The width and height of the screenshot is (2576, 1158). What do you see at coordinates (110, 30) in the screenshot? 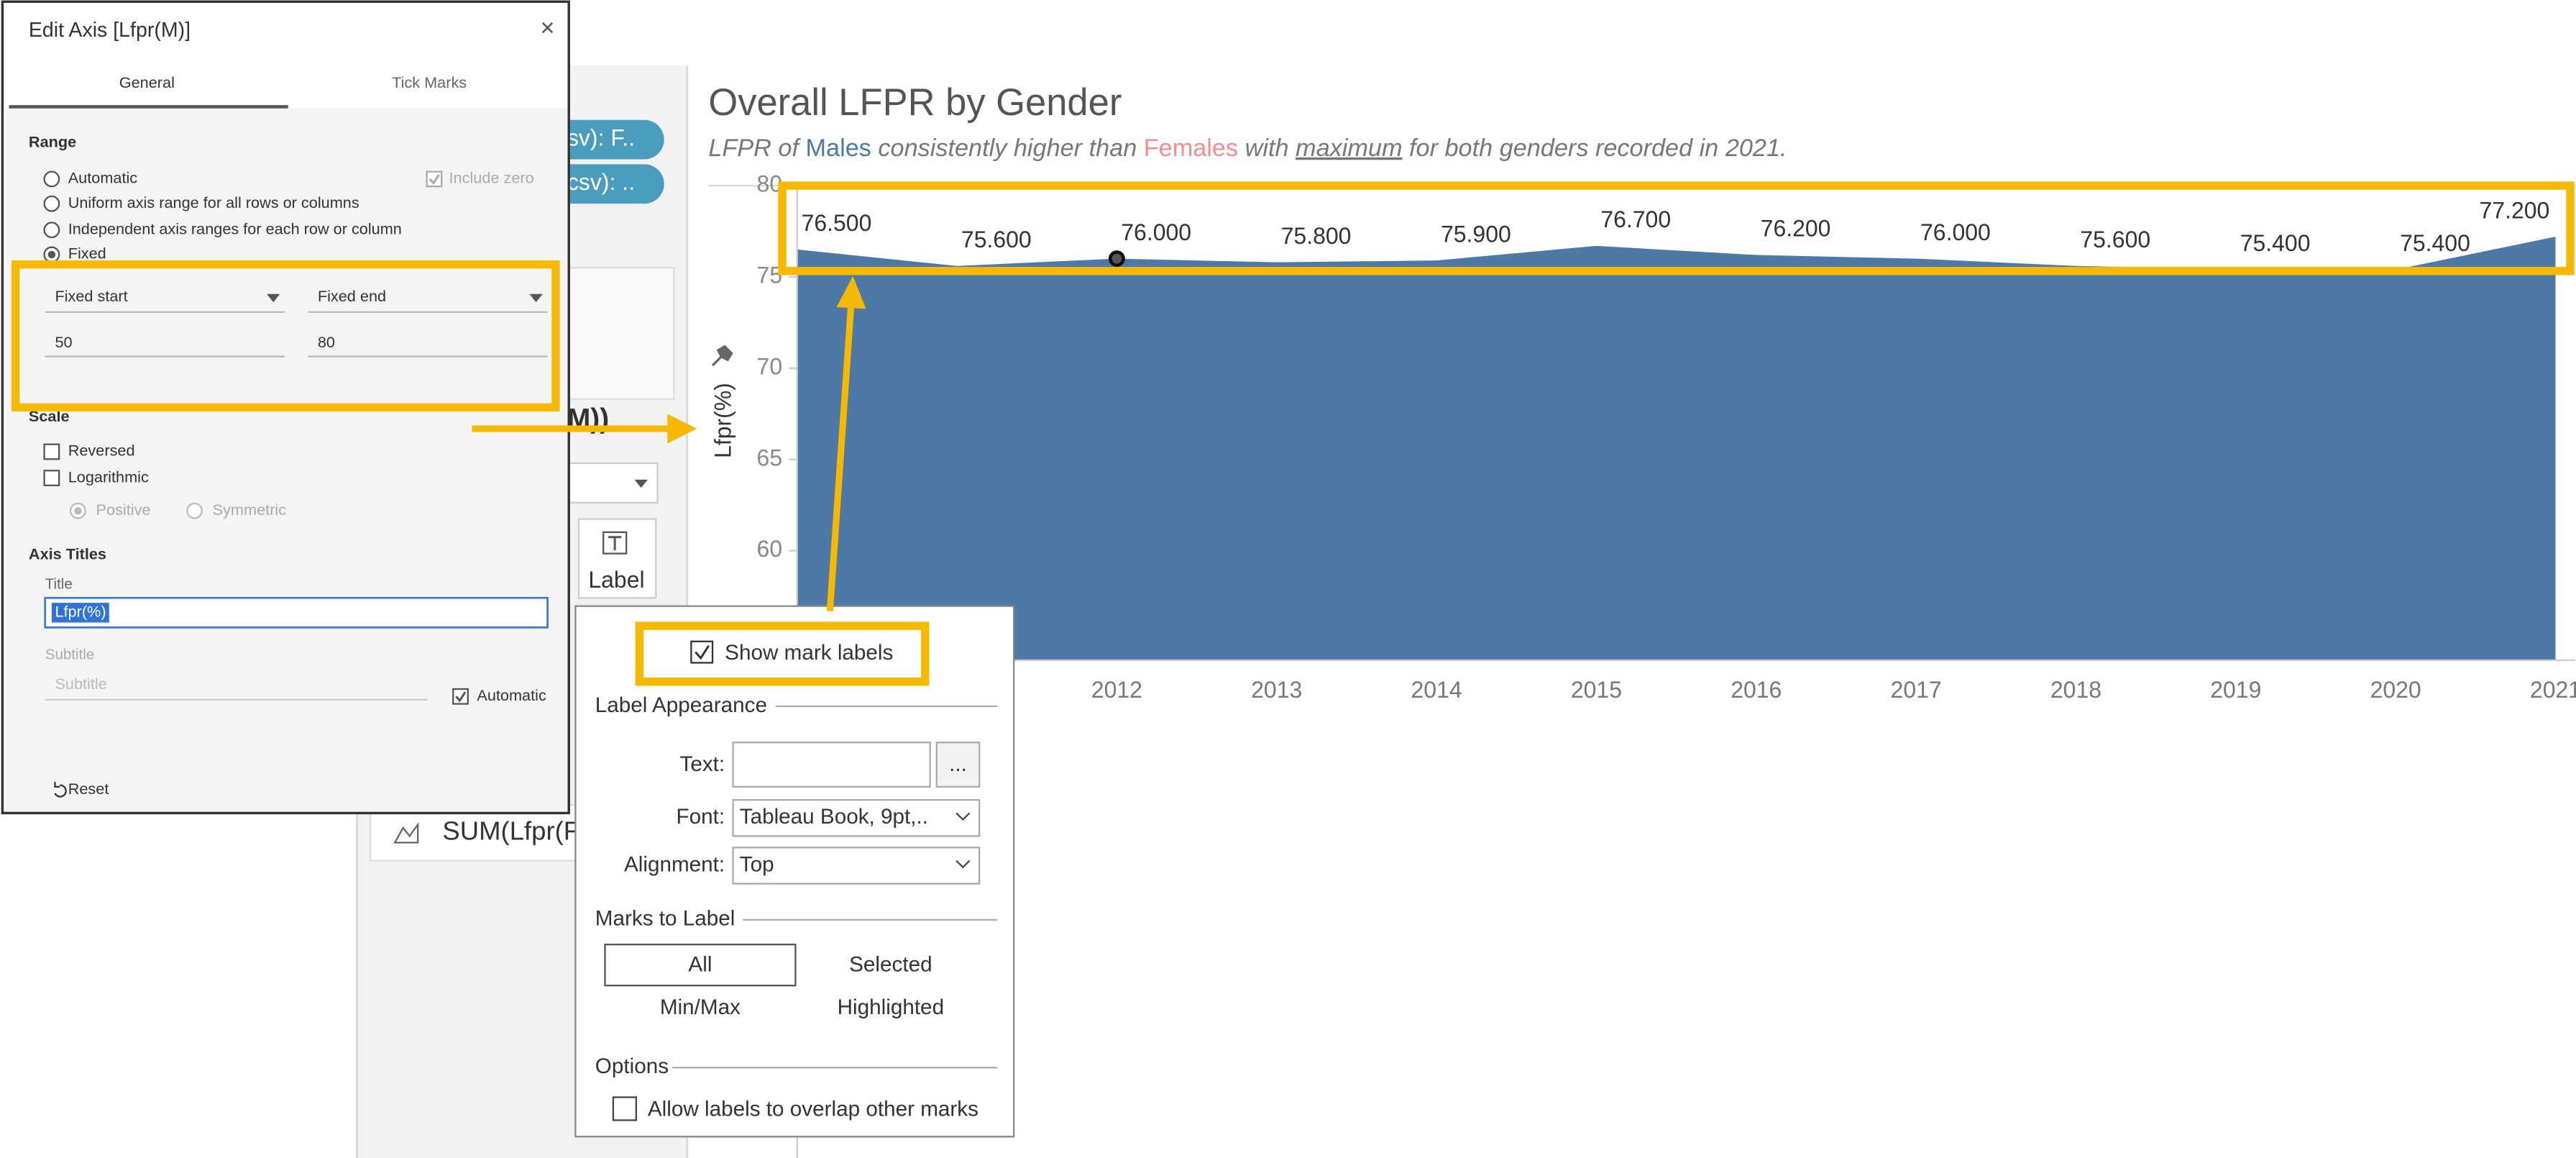
I see `dialog-title: Edit Axis [Lfpr(M)]` at bounding box center [110, 30].